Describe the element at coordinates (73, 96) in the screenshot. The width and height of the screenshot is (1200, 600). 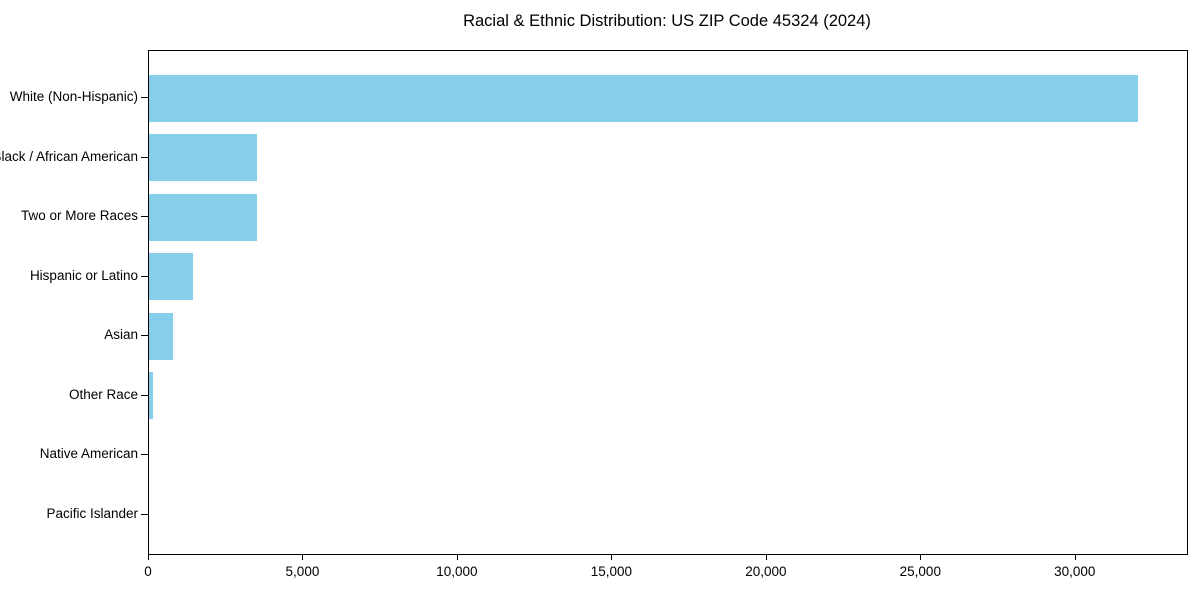
I see `y-tick-label: White (Non-Hispanic)` at that location.